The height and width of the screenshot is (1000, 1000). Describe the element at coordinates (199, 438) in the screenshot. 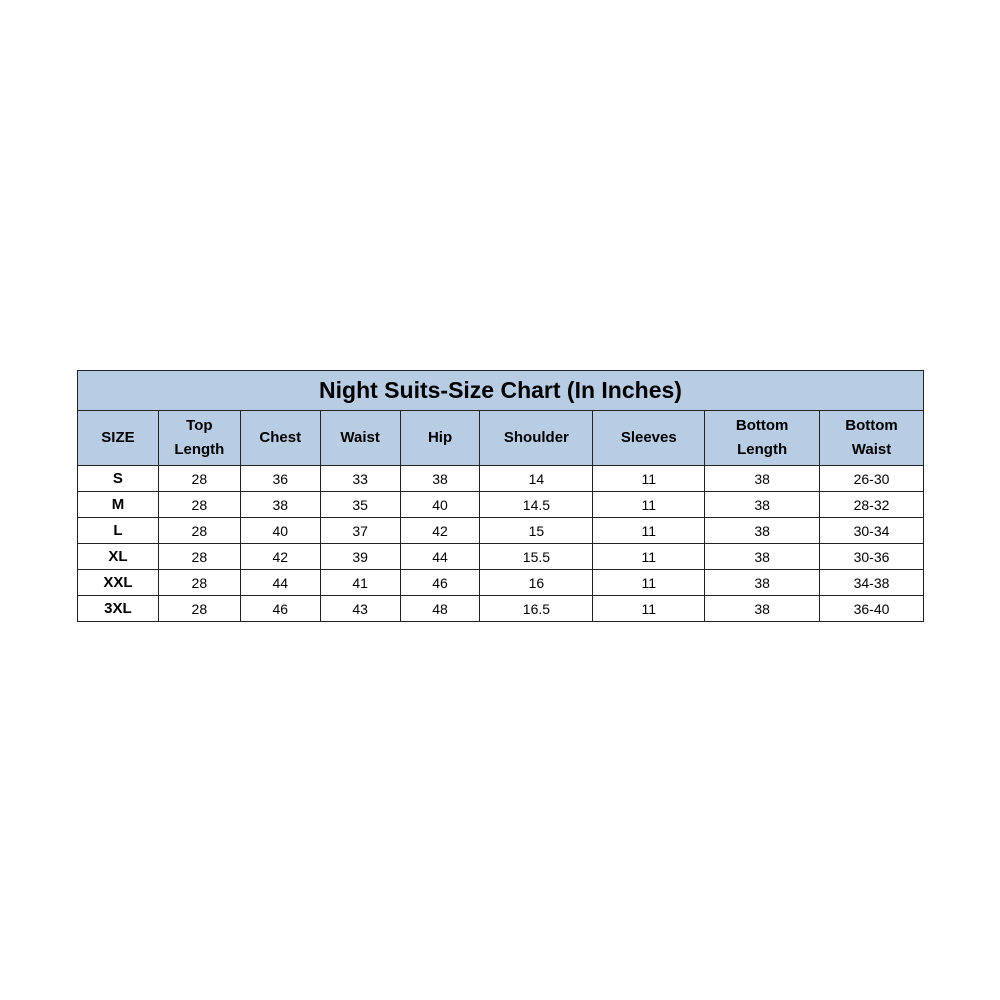

I see `column-header-top-length: Top Length` at that location.